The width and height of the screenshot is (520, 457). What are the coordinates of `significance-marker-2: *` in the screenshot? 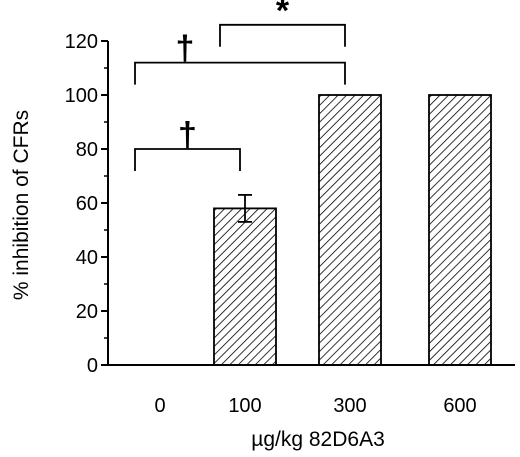 It's located at (283, 15).